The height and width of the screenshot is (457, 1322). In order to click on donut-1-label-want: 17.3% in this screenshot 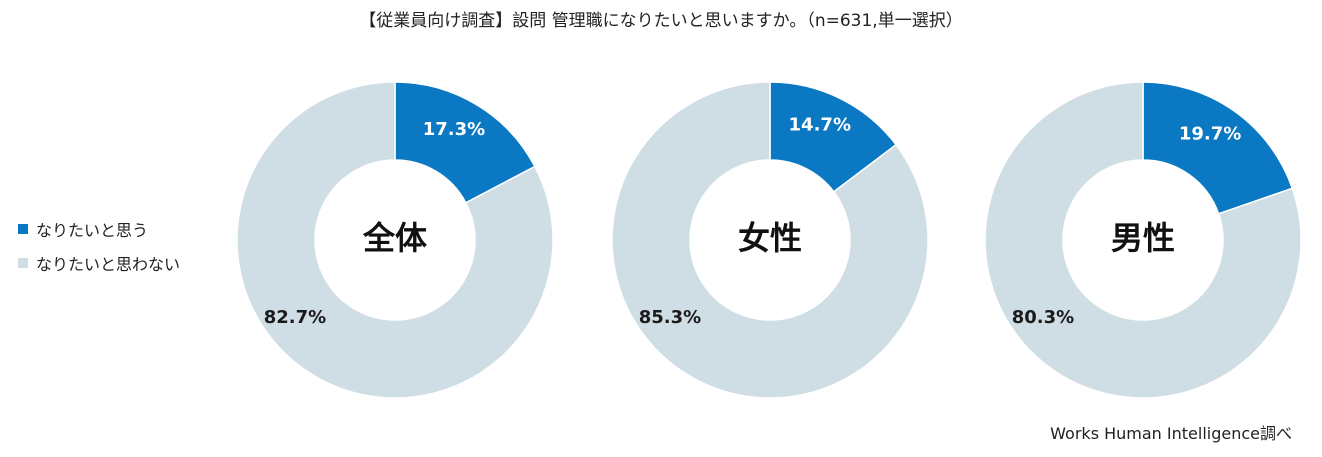, I will do `click(454, 129)`.